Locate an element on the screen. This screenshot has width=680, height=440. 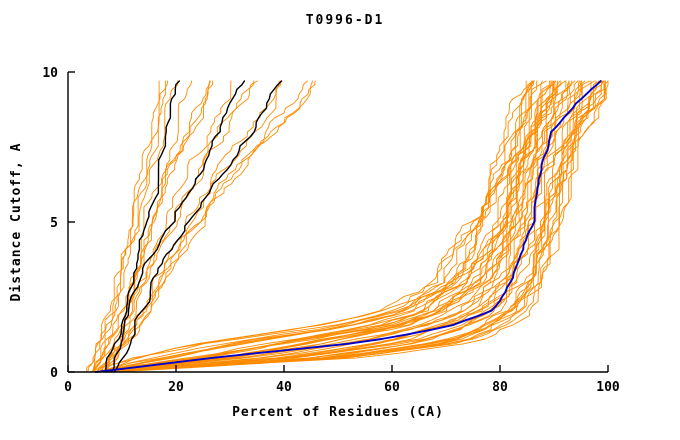
x-tick-label: 100 is located at coordinates (608, 387).